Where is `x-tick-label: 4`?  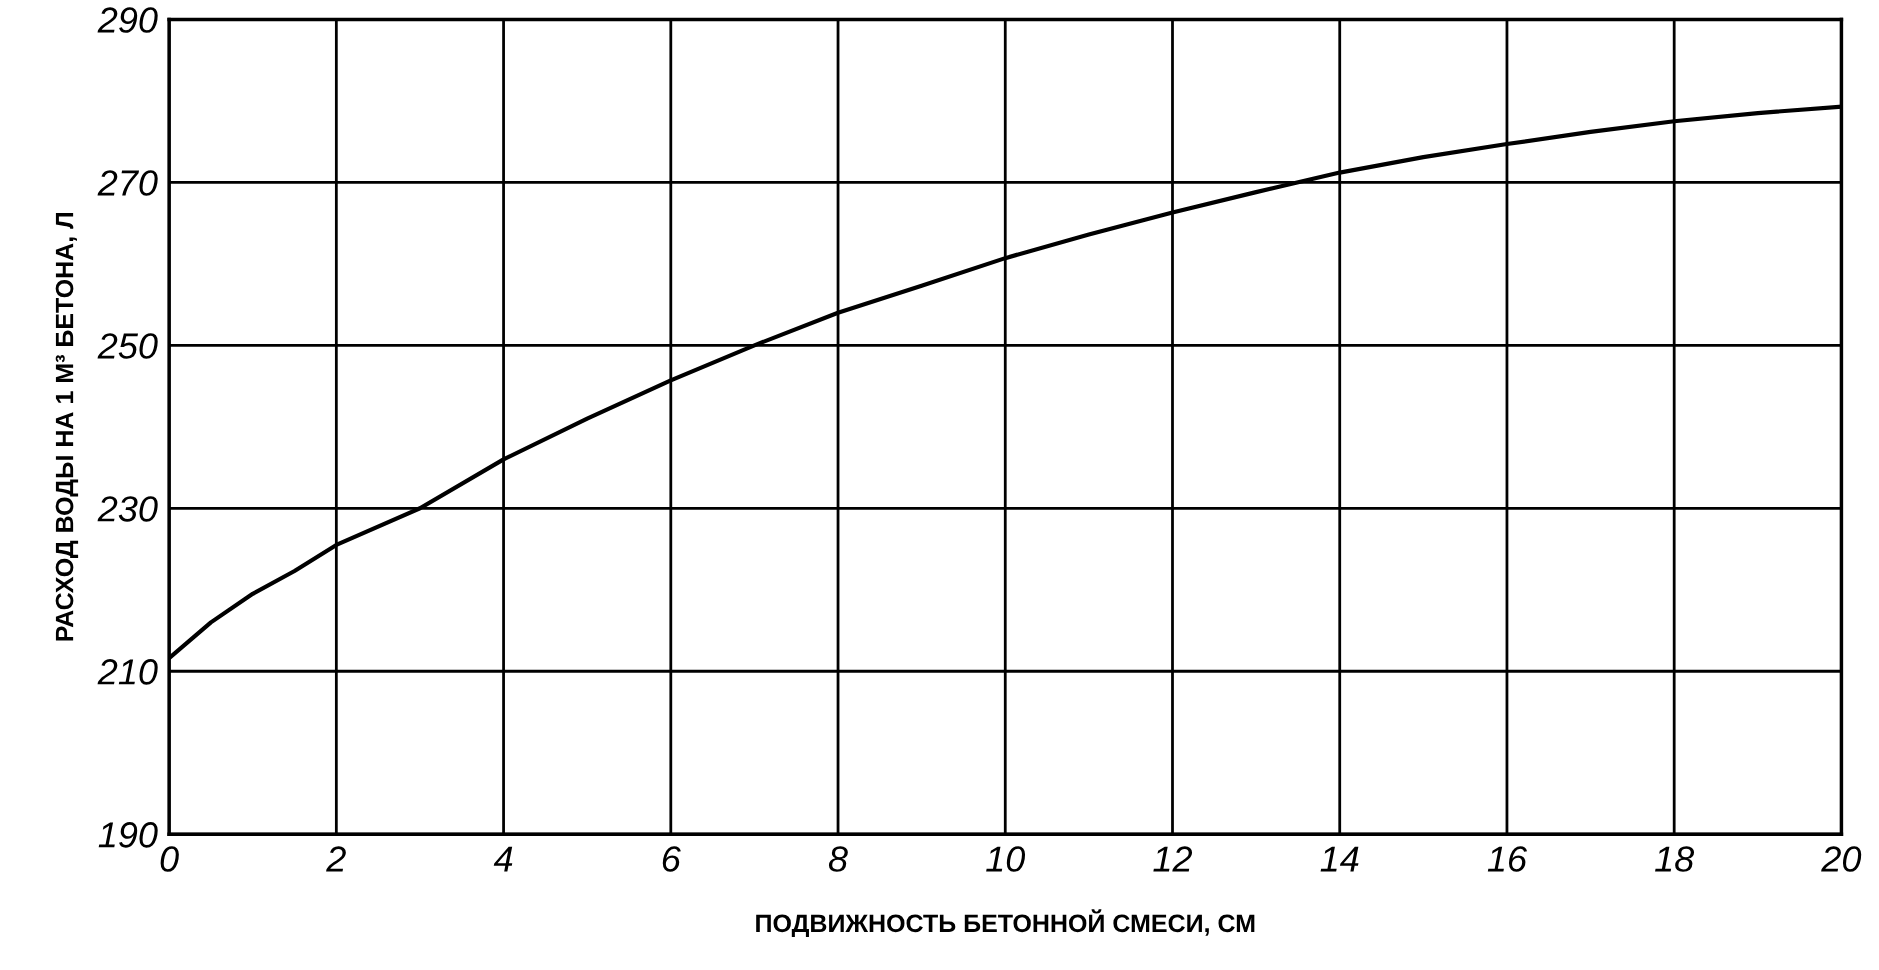 x-tick-label: 4 is located at coordinates (503, 859).